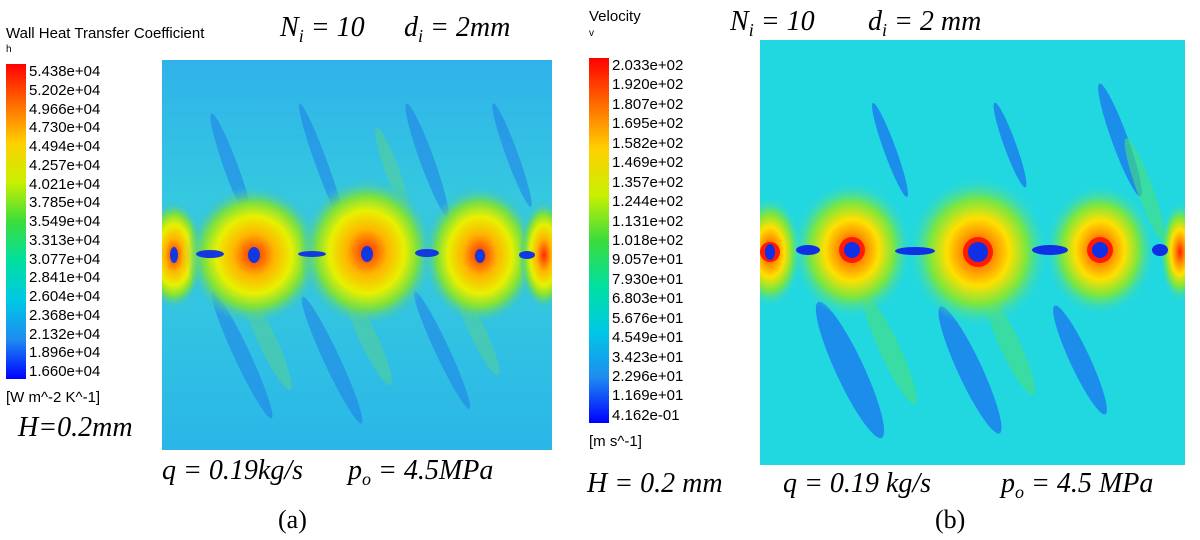 This screenshot has width=1200, height=540. I want to click on colorbar-tick-label: 1.660e+04, so click(65, 371).